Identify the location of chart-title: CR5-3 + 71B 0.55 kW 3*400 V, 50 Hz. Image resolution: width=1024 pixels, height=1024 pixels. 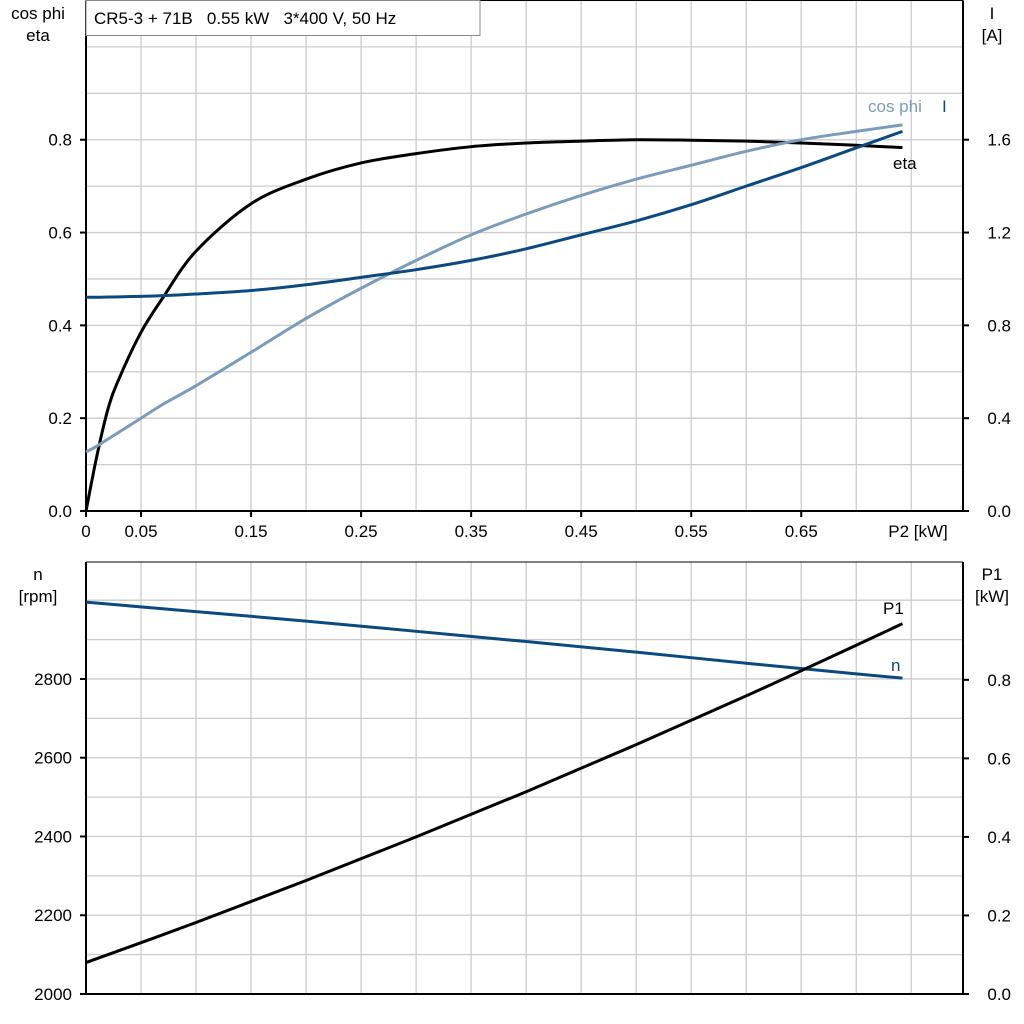
(245, 18).